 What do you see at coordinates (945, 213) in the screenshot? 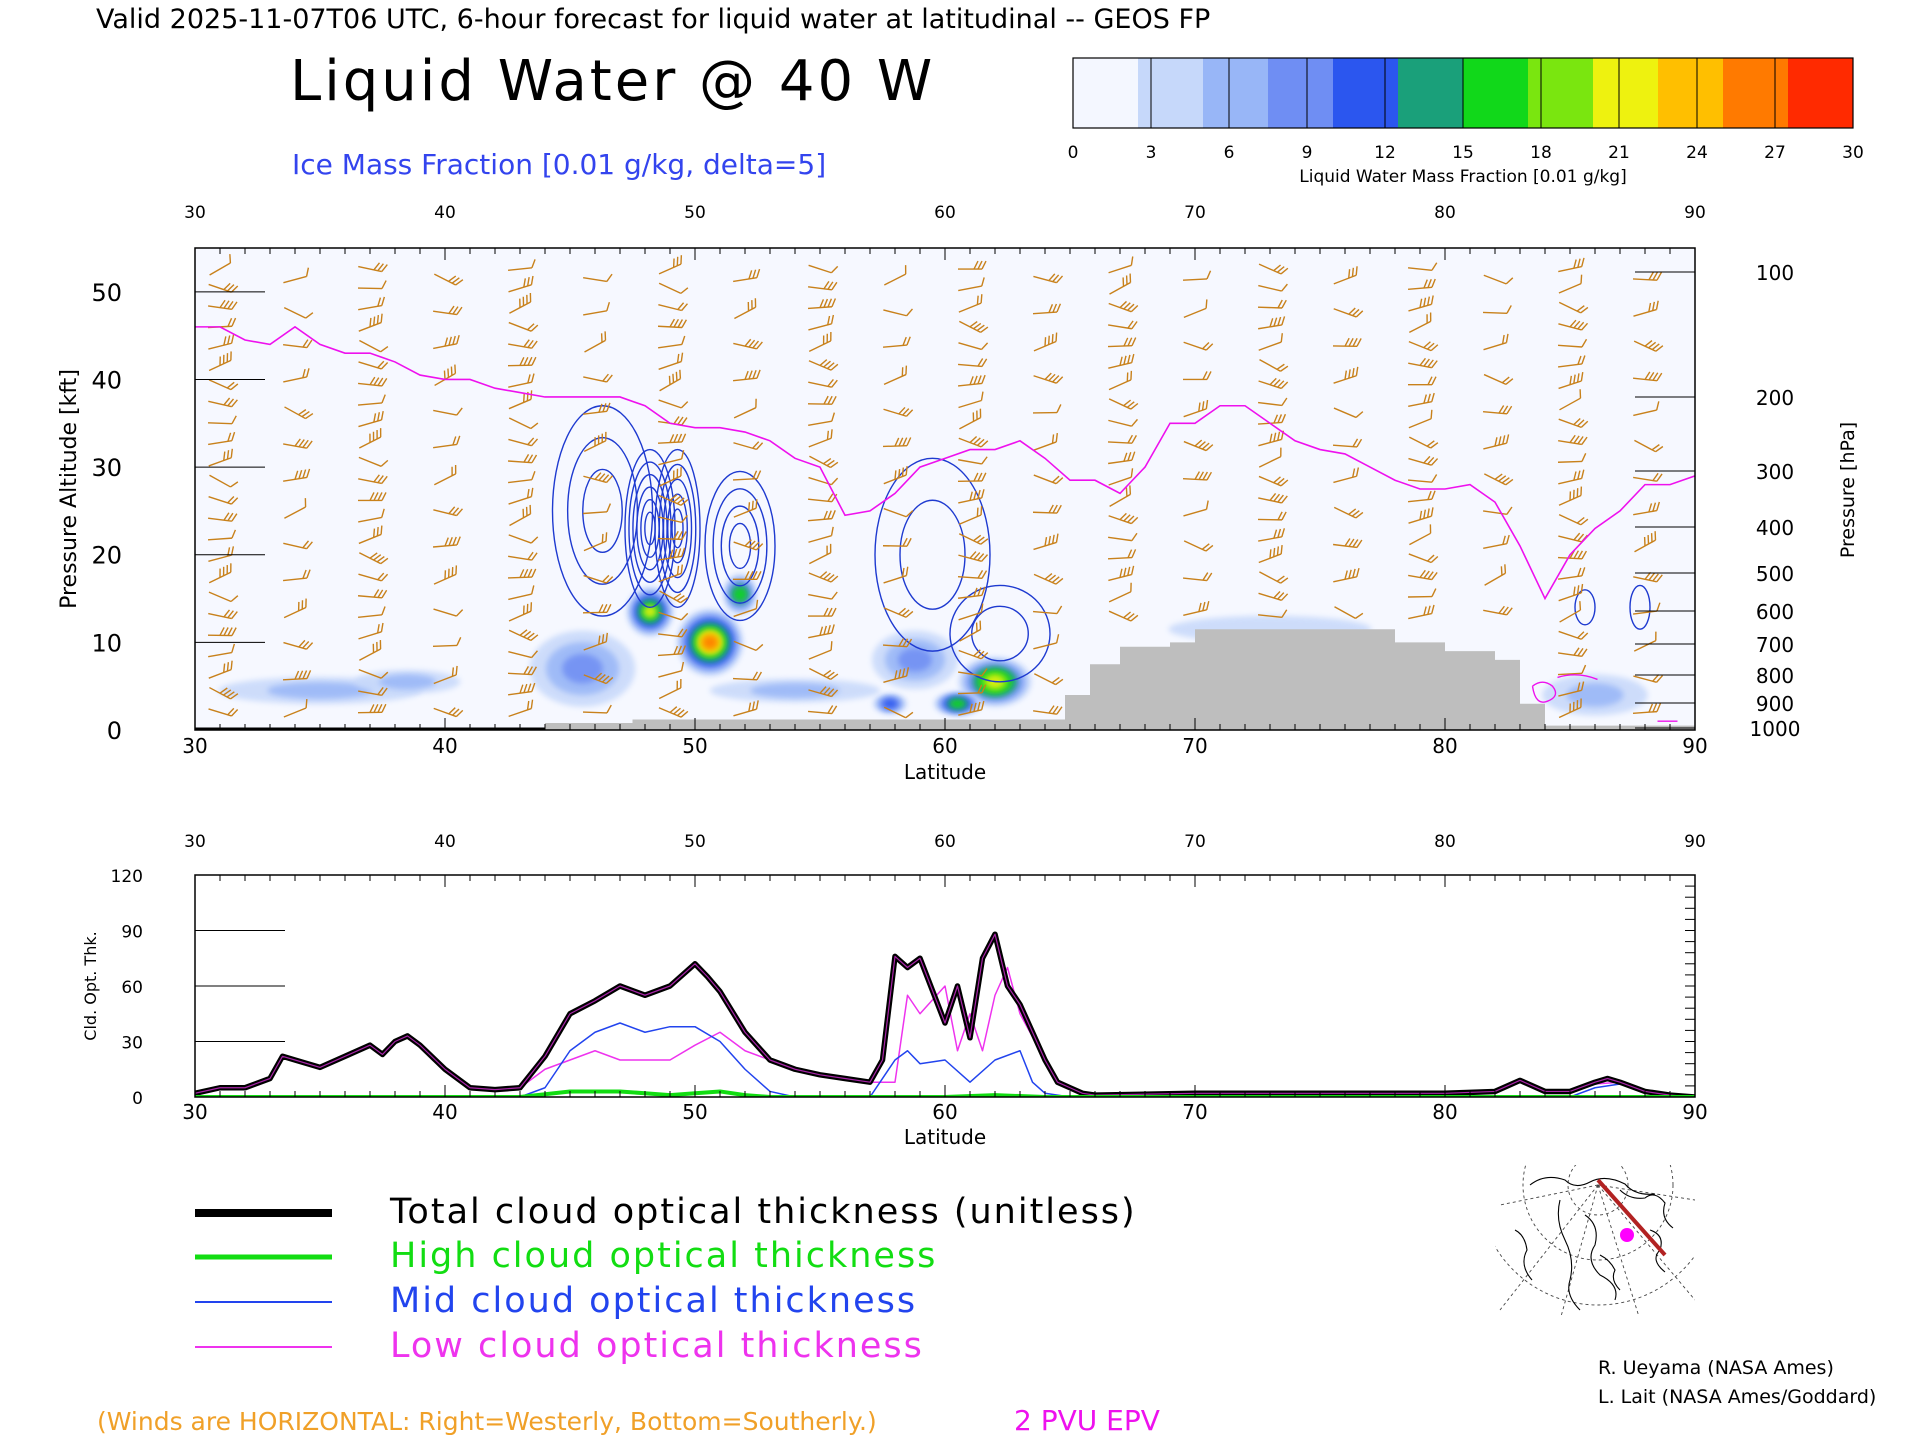
I see `top-x-tick-label-upper: 60` at bounding box center [945, 213].